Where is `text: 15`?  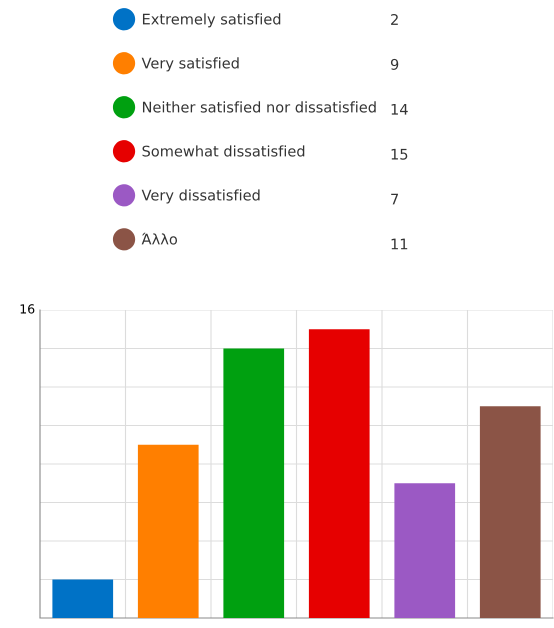
text: 15 is located at coordinates (400, 154).